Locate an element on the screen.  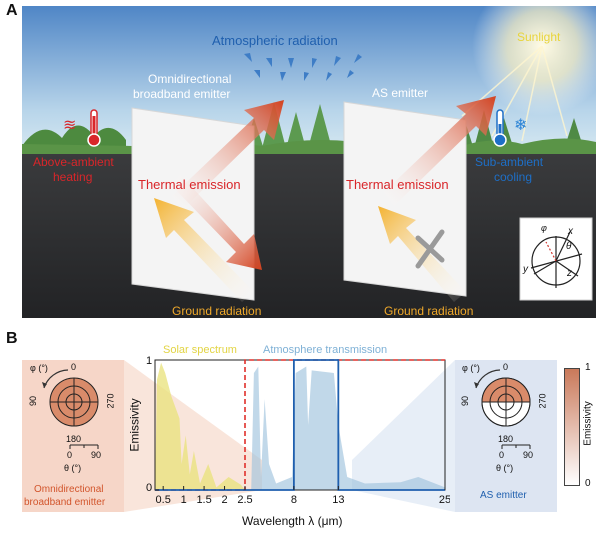
right-emitter-panel is located at coordinates (405, 199).